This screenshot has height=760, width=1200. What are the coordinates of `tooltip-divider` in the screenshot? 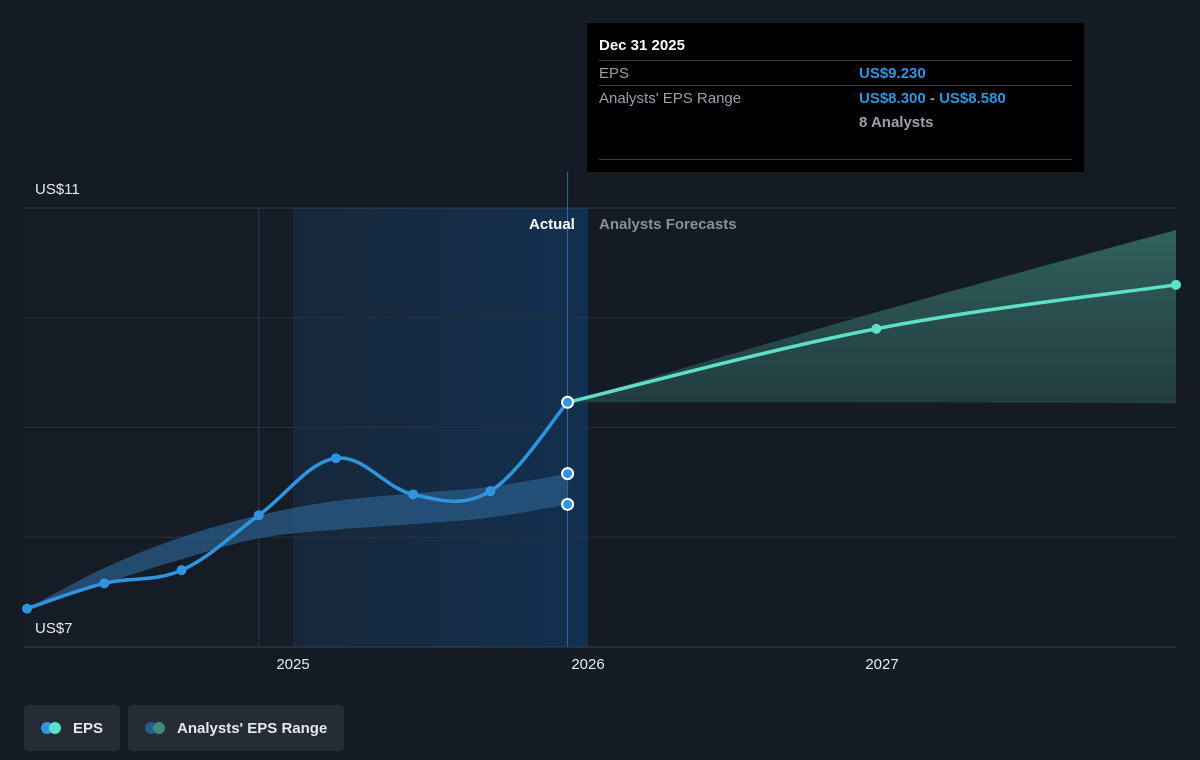 It's located at (835, 159).